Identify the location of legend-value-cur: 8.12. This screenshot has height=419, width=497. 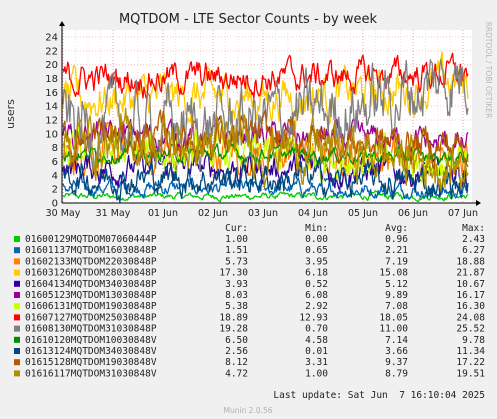
(236, 362).